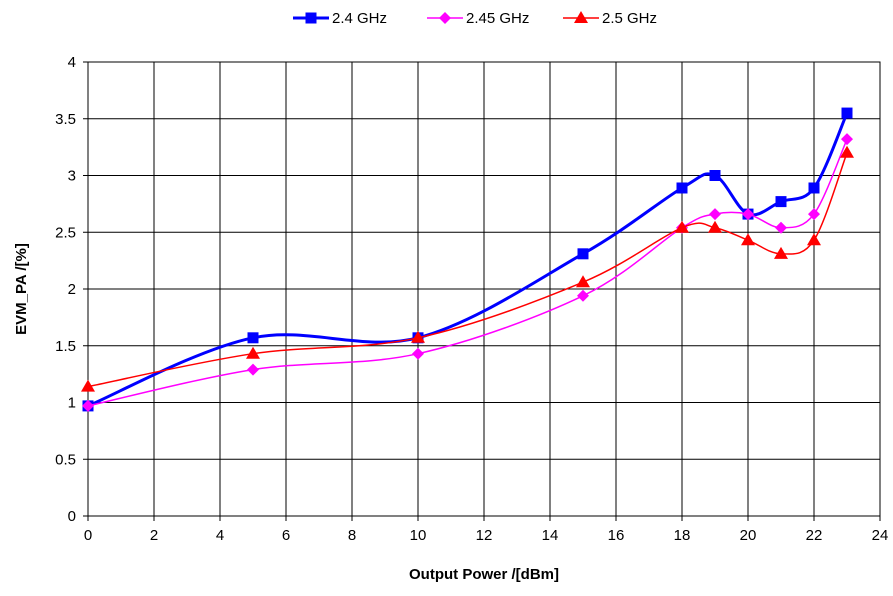  What do you see at coordinates (286, 535) in the screenshot?
I see `x-tick-label: 6` at bounding box center [286, 535].